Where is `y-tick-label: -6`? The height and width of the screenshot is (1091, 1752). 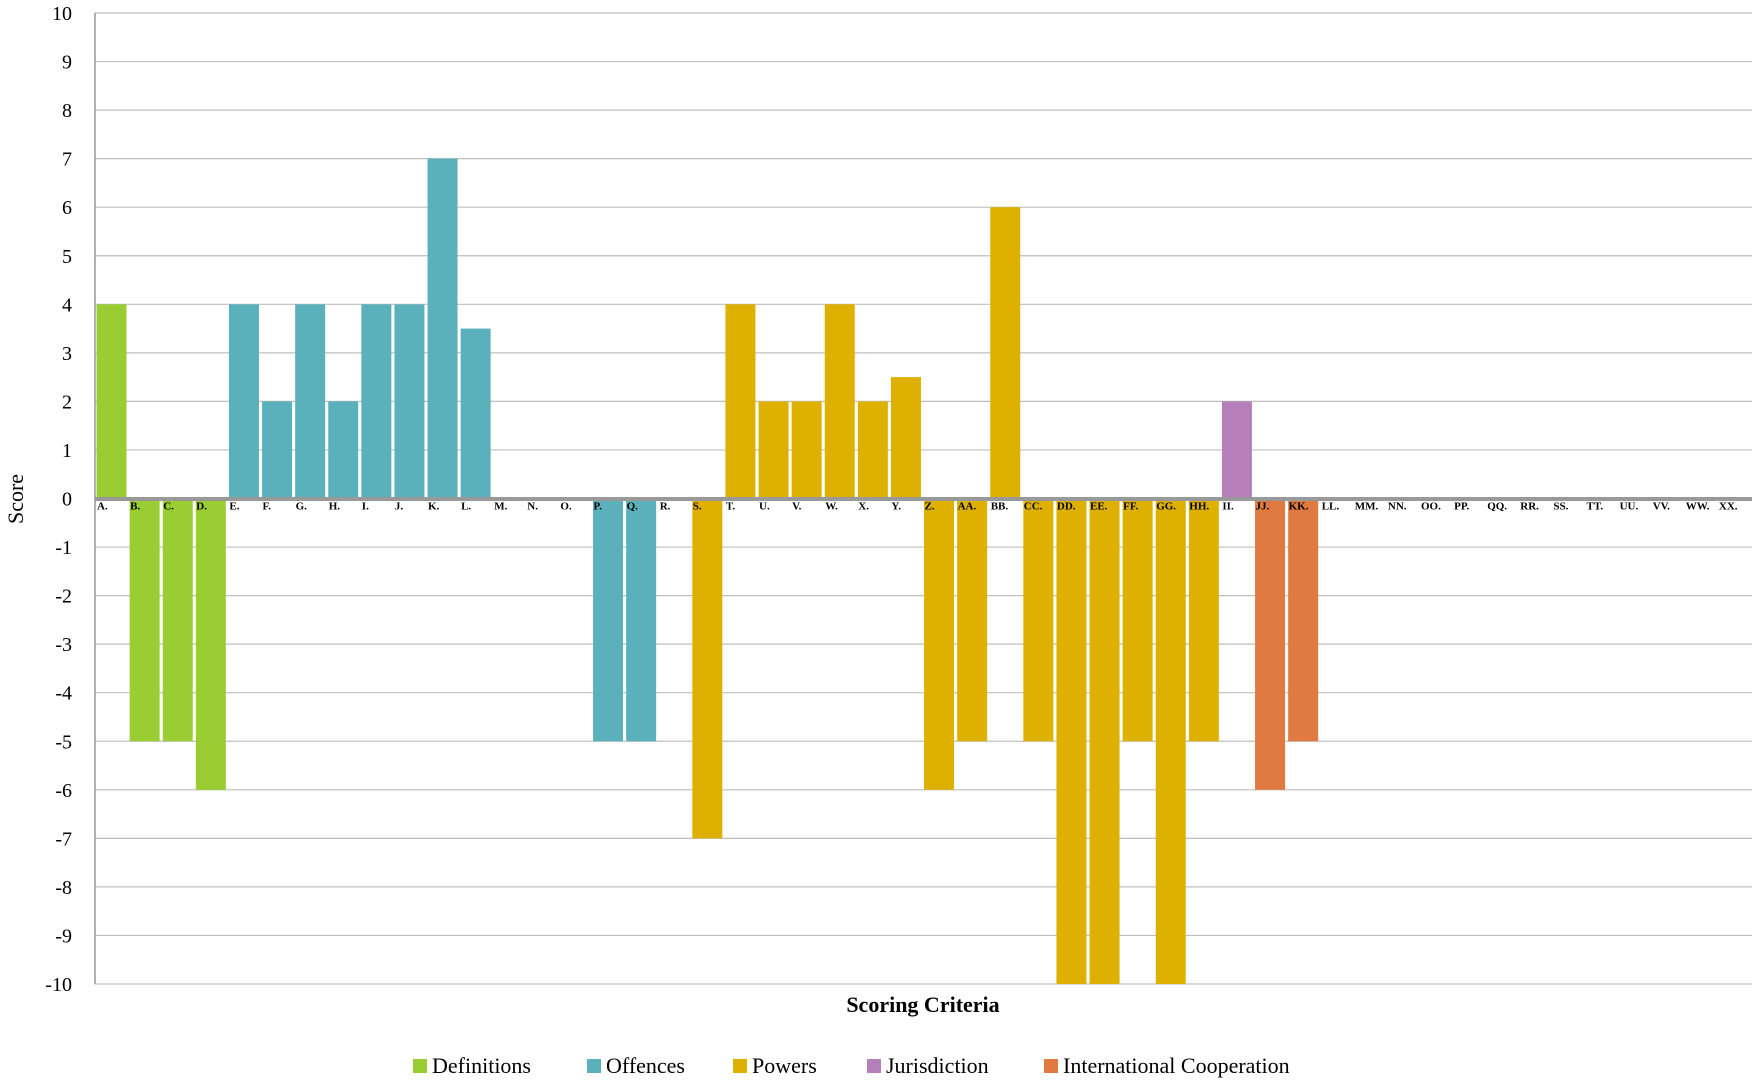
y-tick-label: -6 is located at coordinates (63, 791).